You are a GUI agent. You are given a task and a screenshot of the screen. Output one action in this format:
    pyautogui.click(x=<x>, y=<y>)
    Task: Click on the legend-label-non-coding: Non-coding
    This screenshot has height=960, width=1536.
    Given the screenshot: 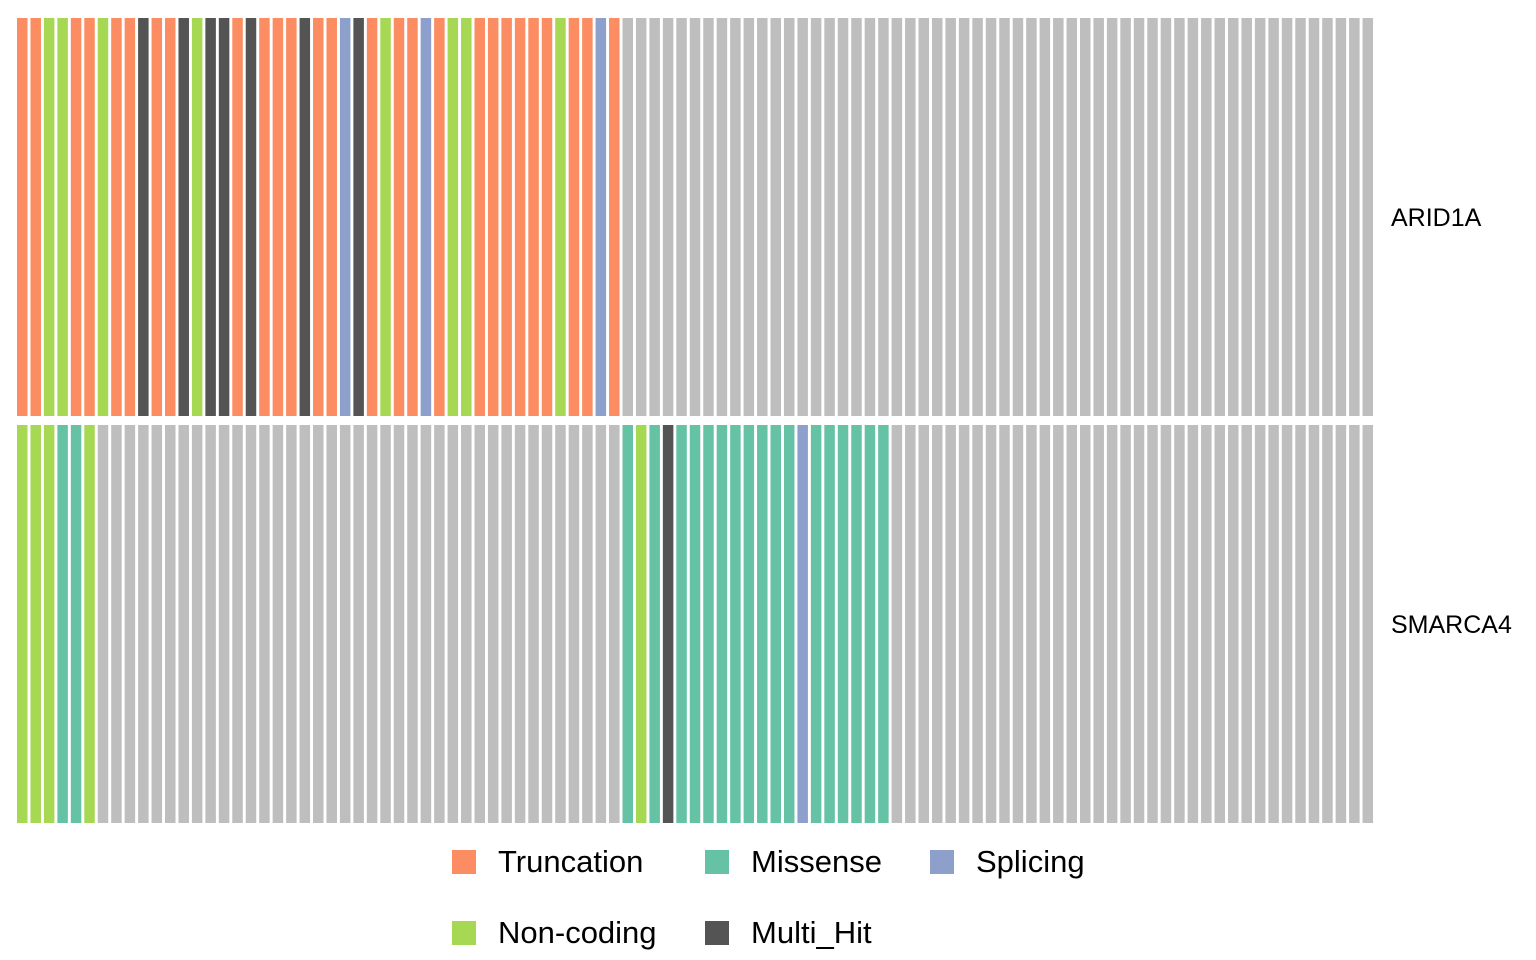 What is the action you would take?
    pyautogui.click(x=577, y=932)
    